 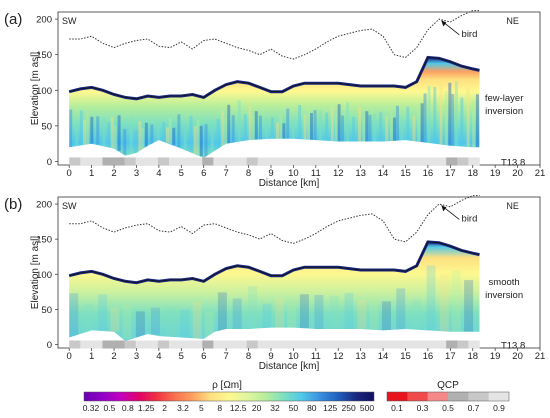 What do you see at coordinates (470, 219) in the screenshot?
I see `bird-annotation: bird` at bounding box center [470, 219].